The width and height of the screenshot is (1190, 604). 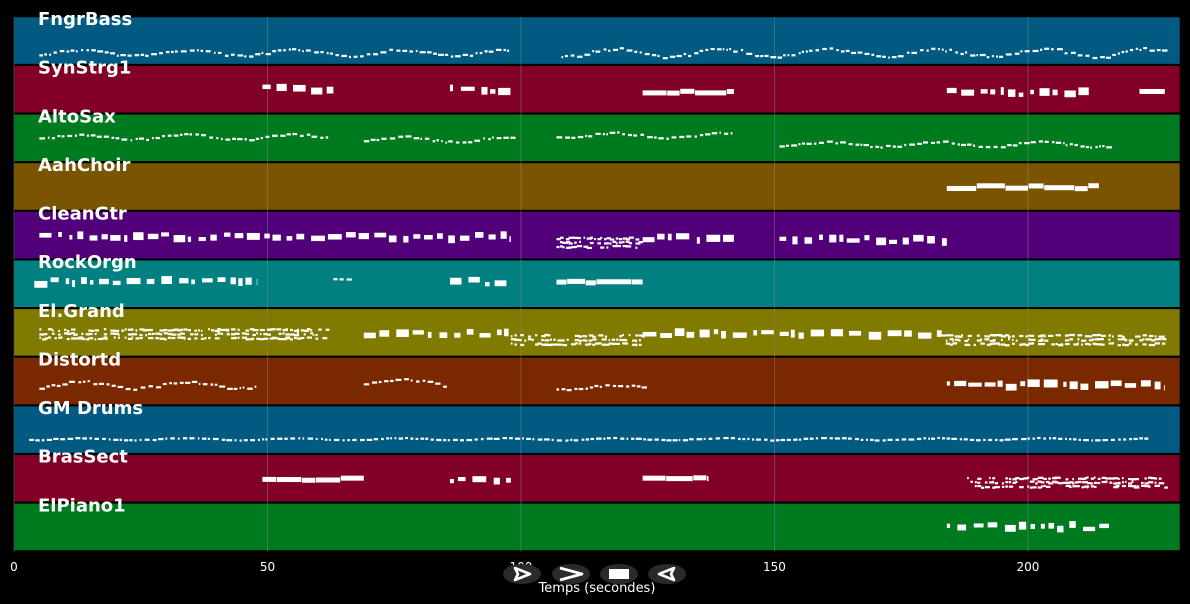 I want to click on forward-button, so click(x=571, y=574).